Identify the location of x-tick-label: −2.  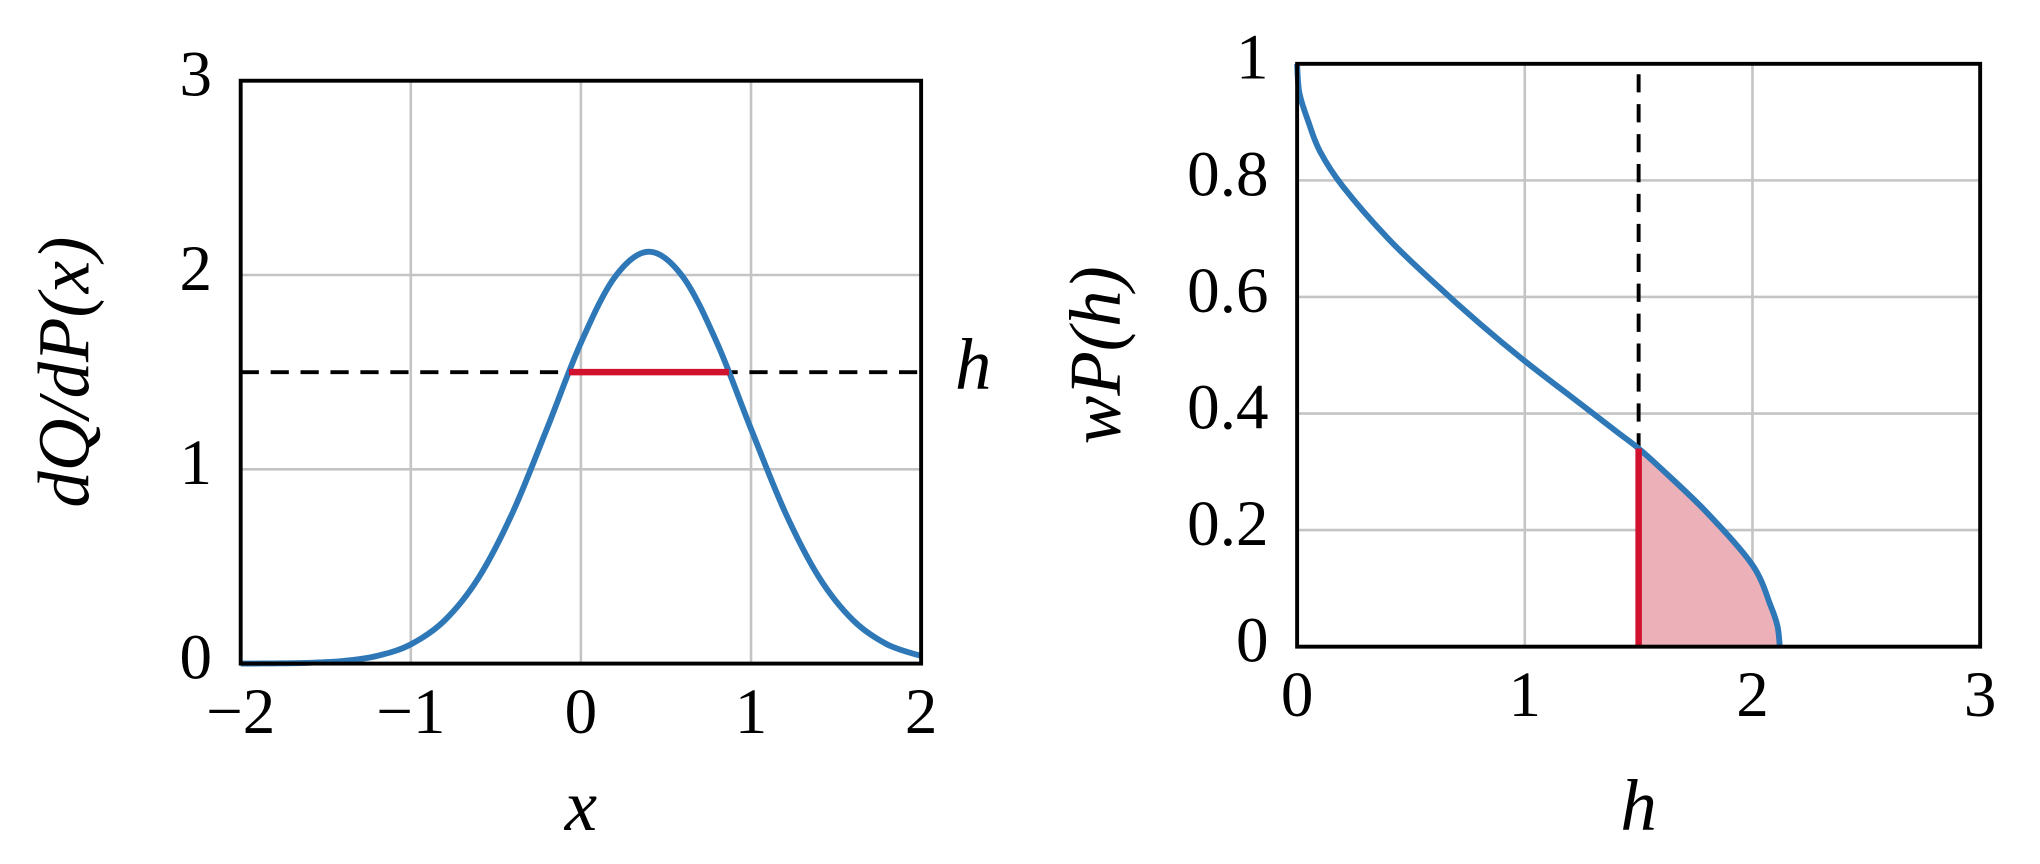
(240, 712).